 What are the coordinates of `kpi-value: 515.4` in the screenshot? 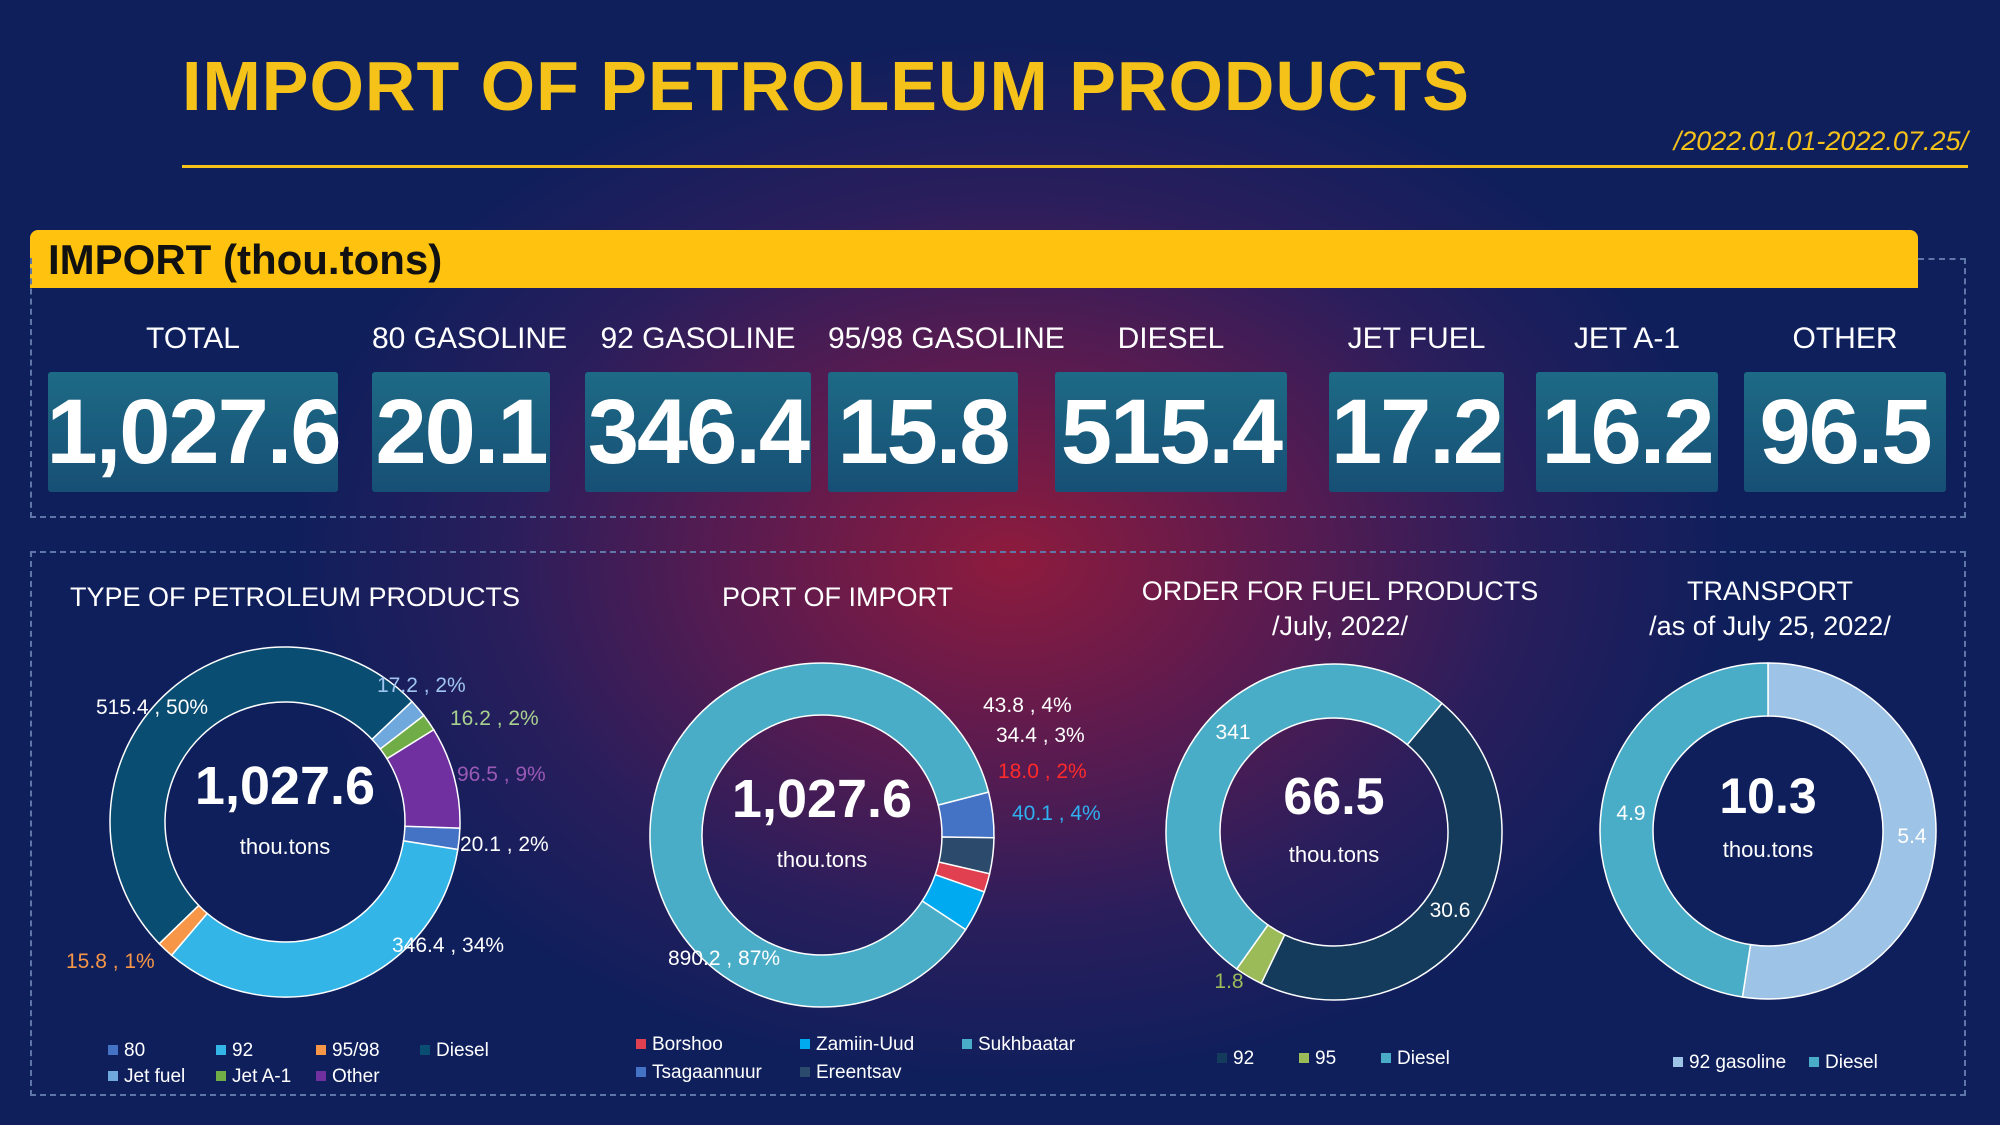 It's located at (1171, 431).